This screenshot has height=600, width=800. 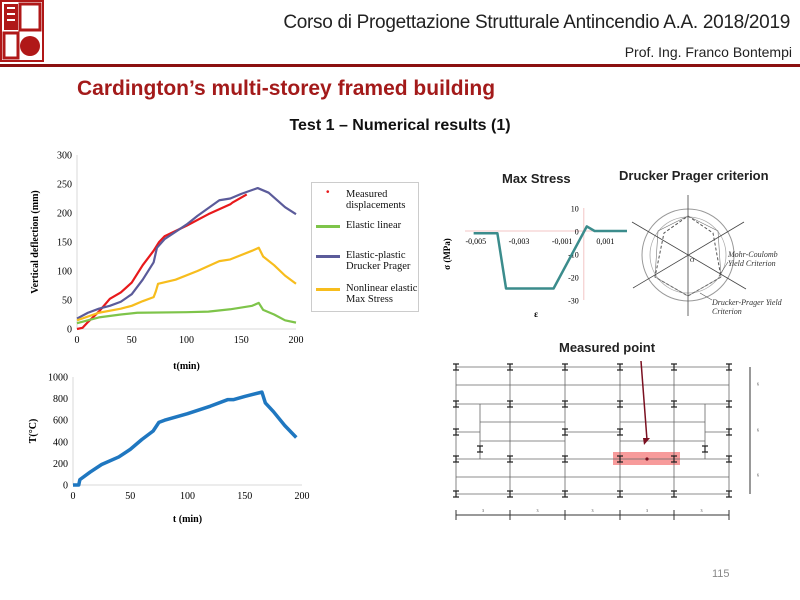 I want to click on y-tick-label: 600, so click(x=60, y=421).